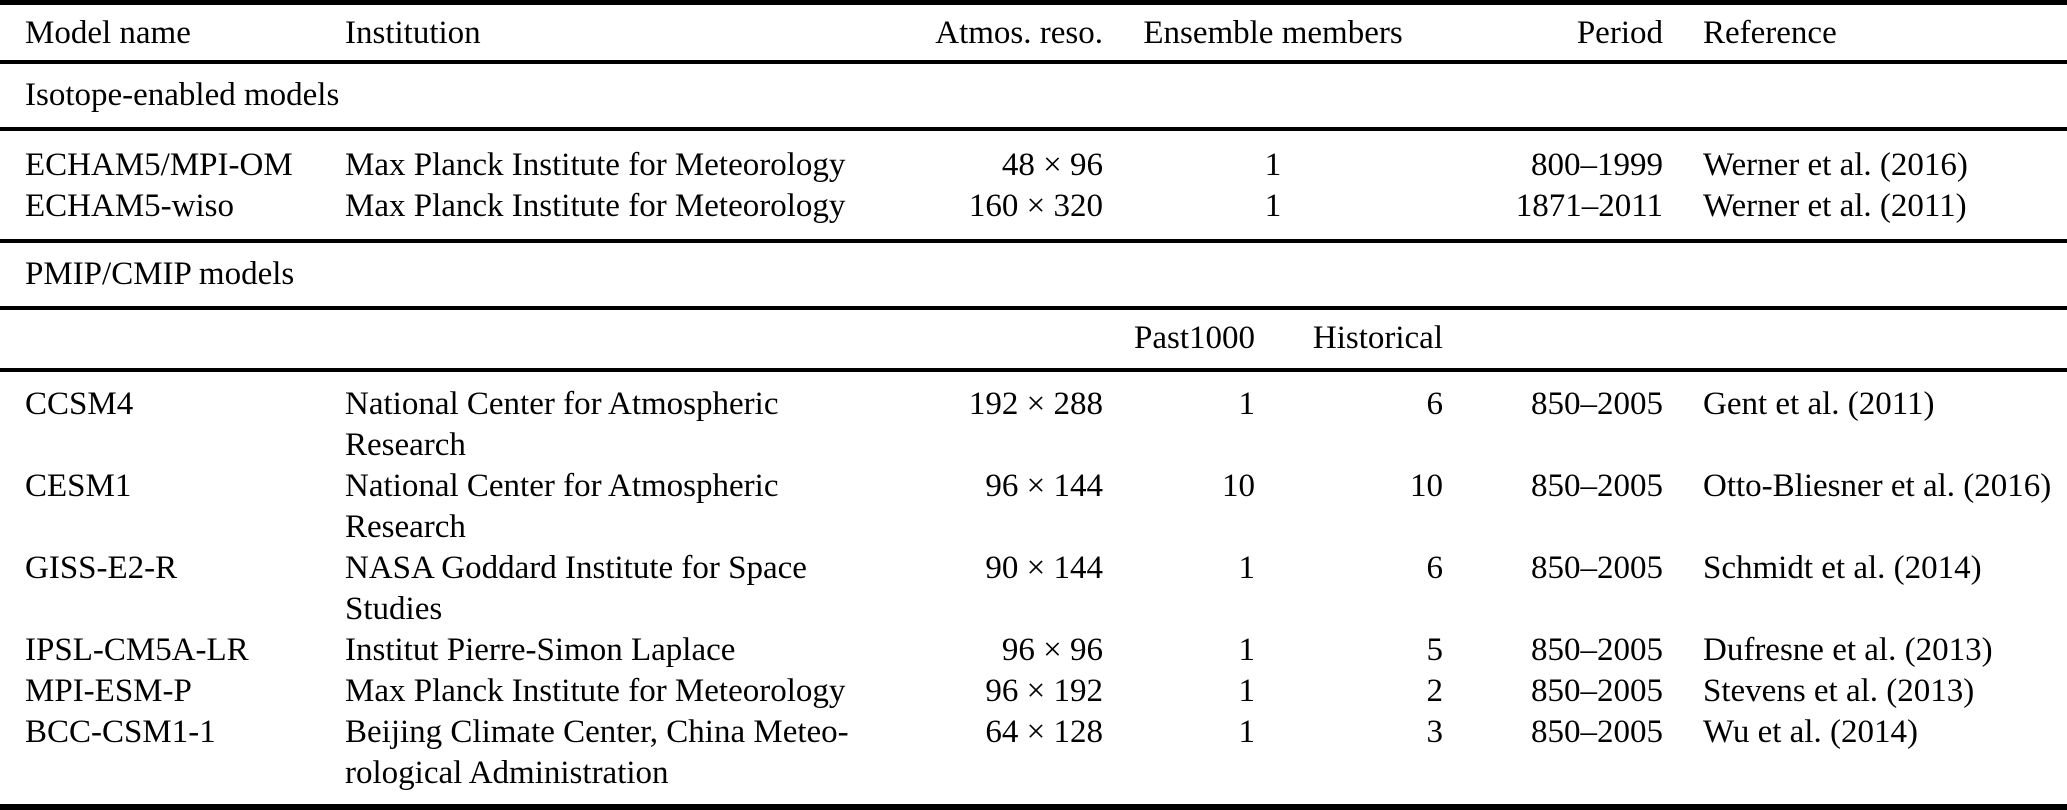  Describe the element at coordinates (1044, 691) in the screenshot. I see `atmos-reso-cell: 96 × 192` at that location.